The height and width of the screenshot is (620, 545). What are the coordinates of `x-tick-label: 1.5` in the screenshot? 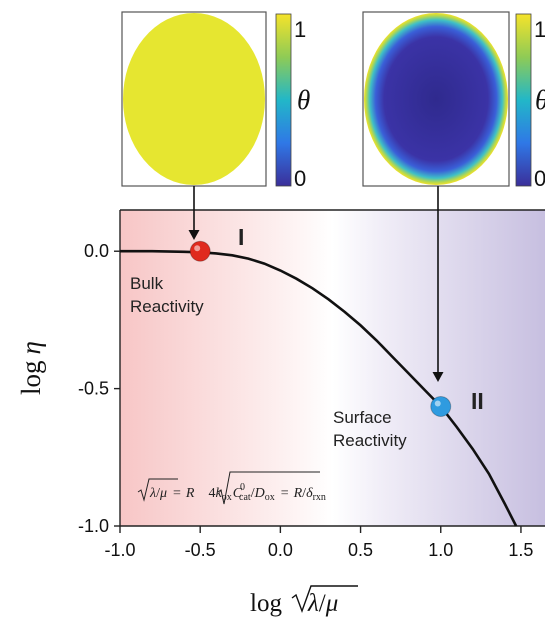 It's located at (520, 550).